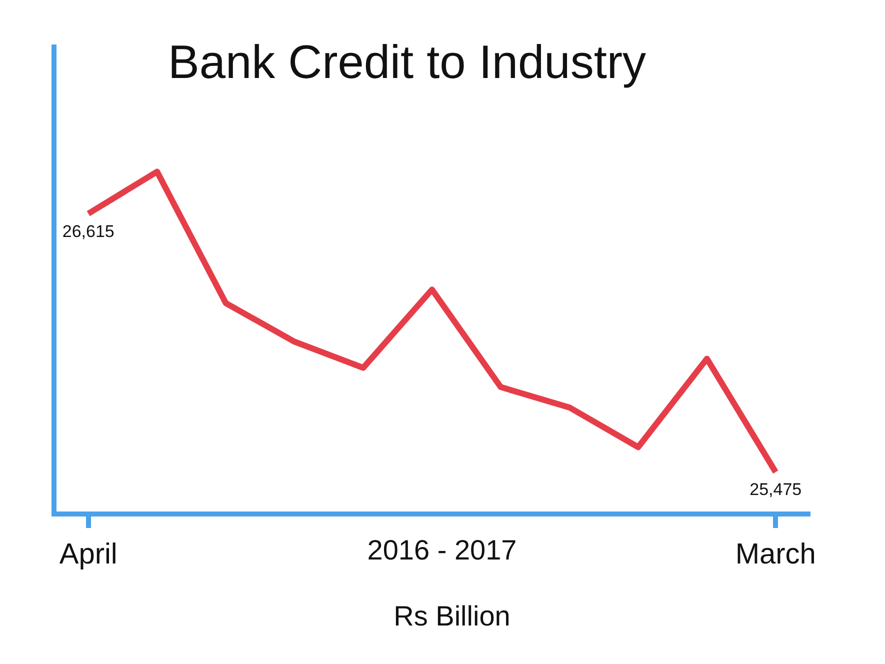 Image resolution: width=885 pixels, height=664 pixels. Describe the element at coordinates (776, 490) in the screenshot. I see `data-label: 25,475` at that location.